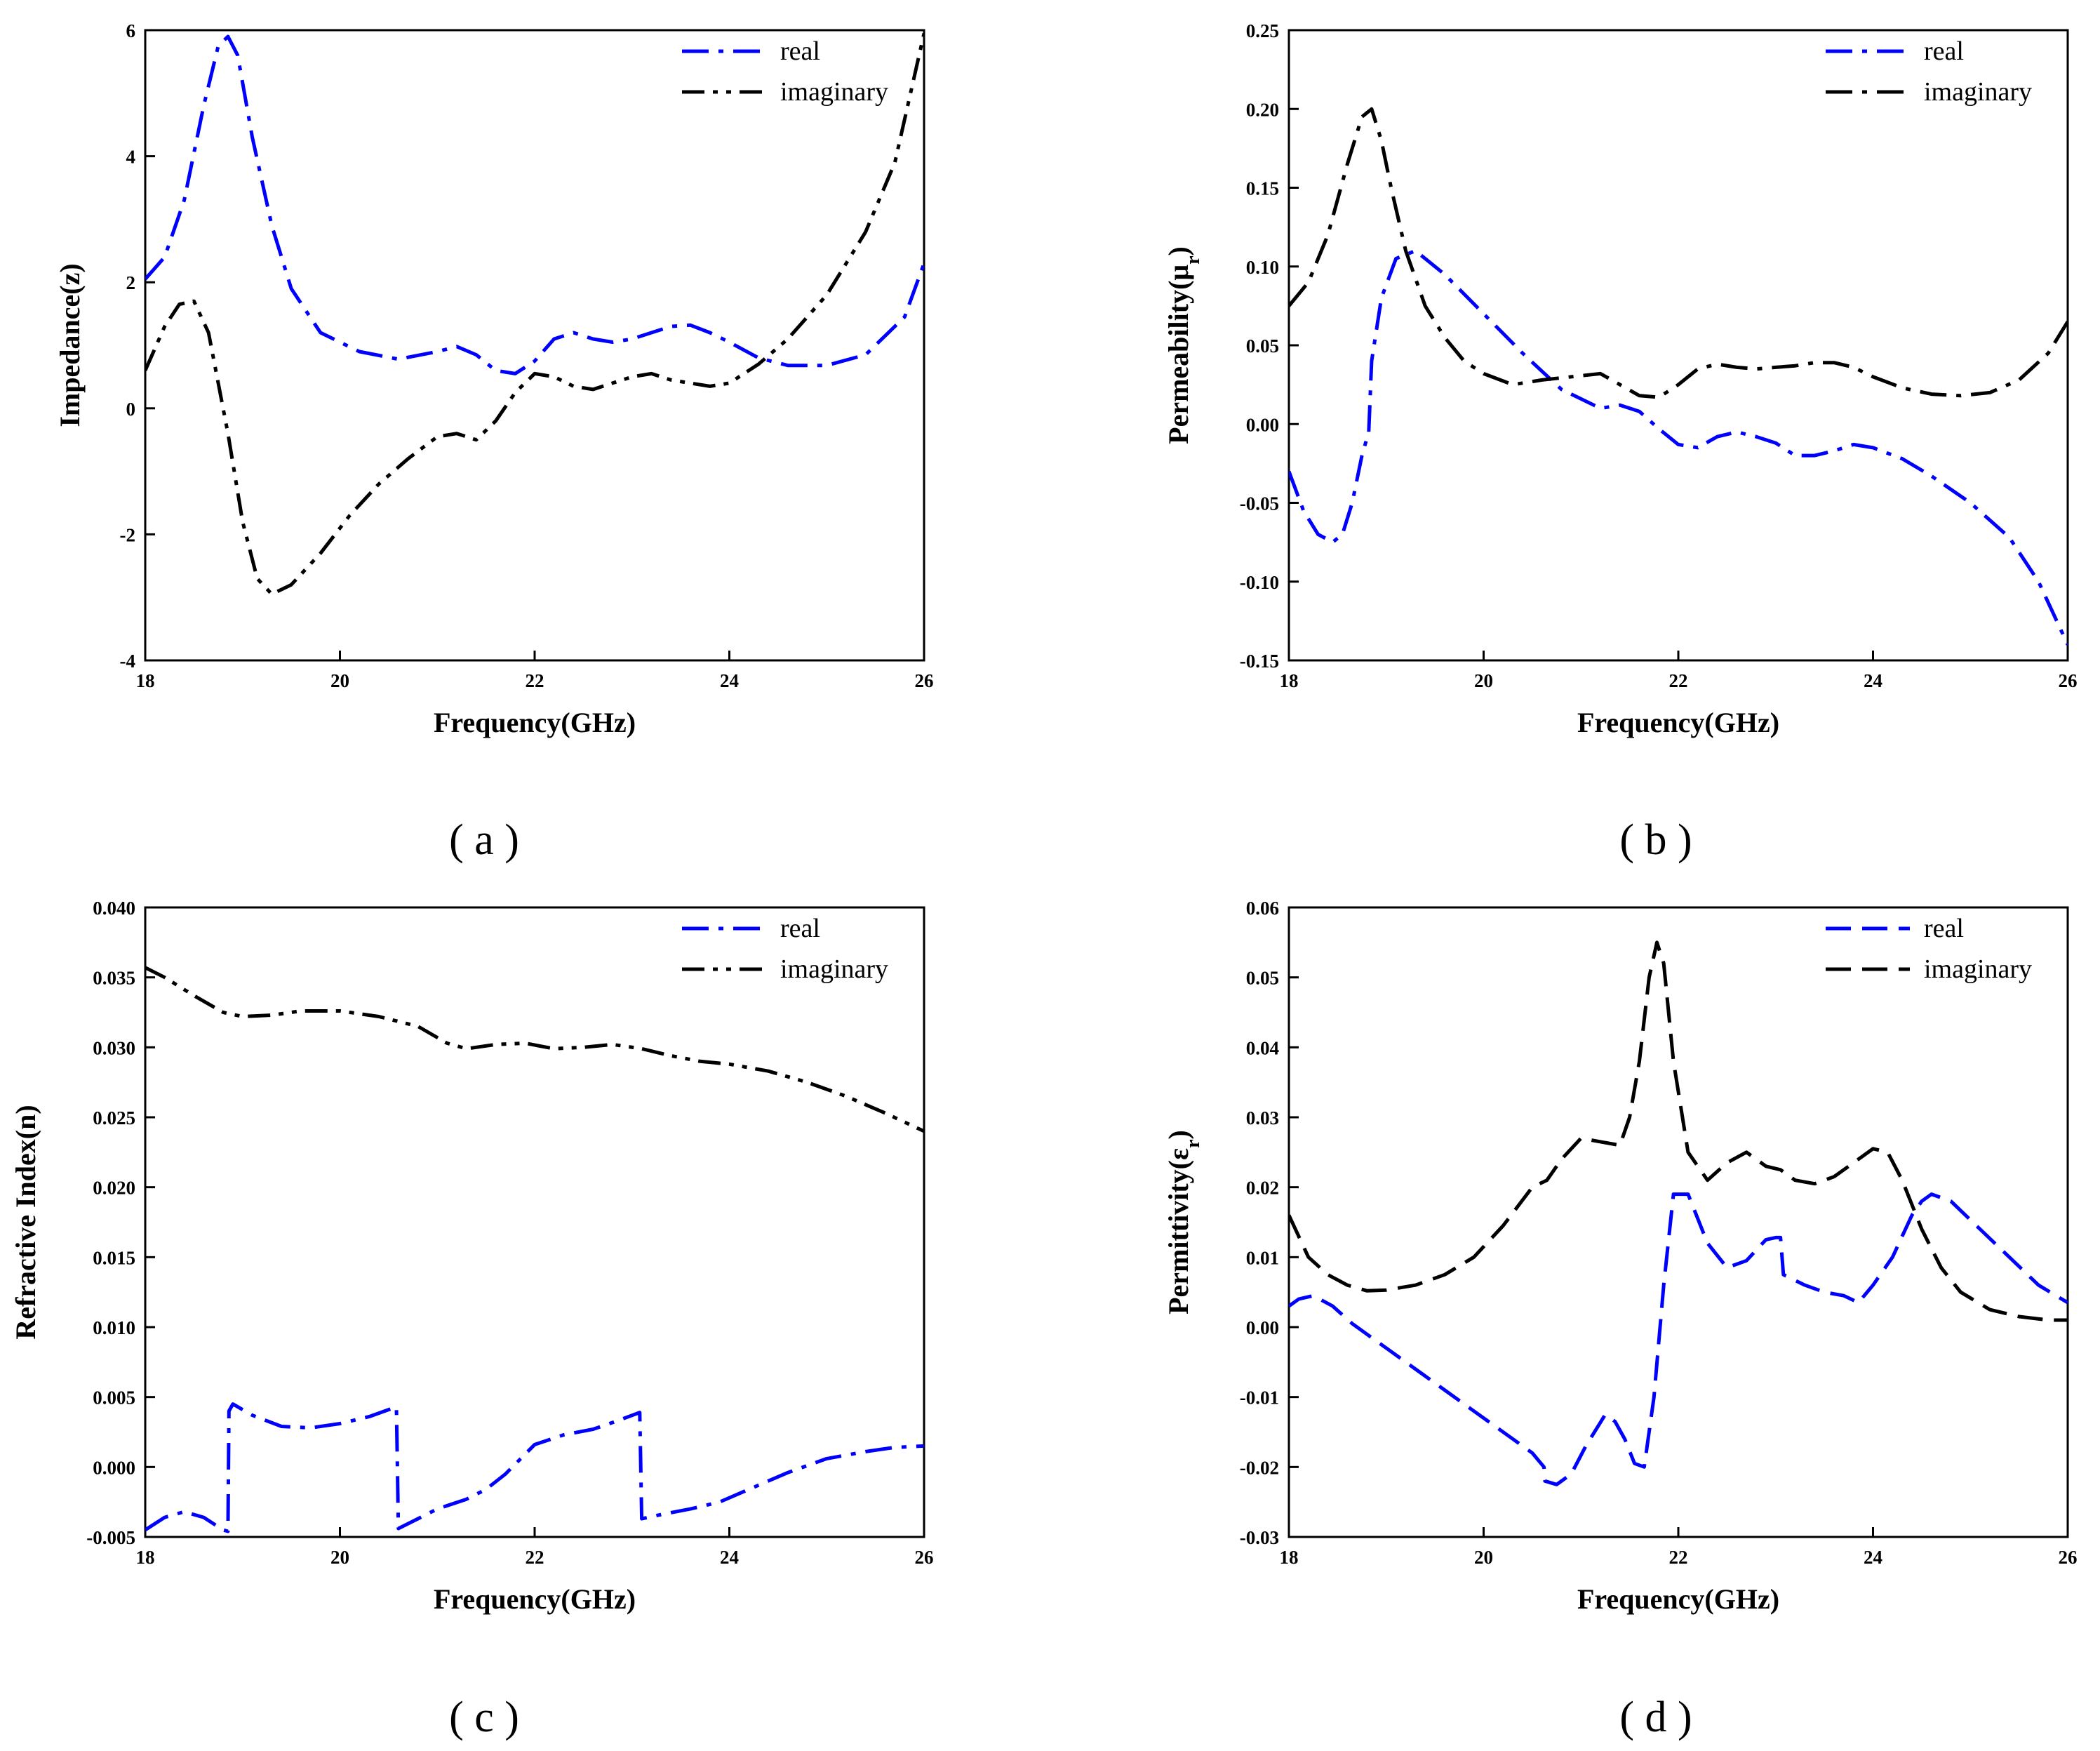  What do you see at coordinates (924, 680) in the screenshot?
I see `chart-a-xtick-label: 26` at bounding box center [924, 680].